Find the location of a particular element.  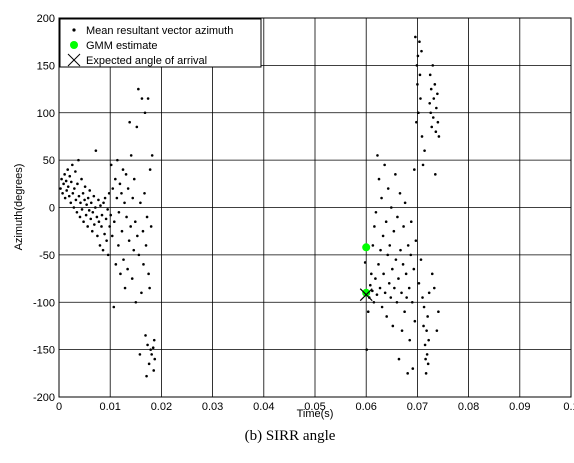

x-tick-label: 0.06 is located at coordinates (365, 407).